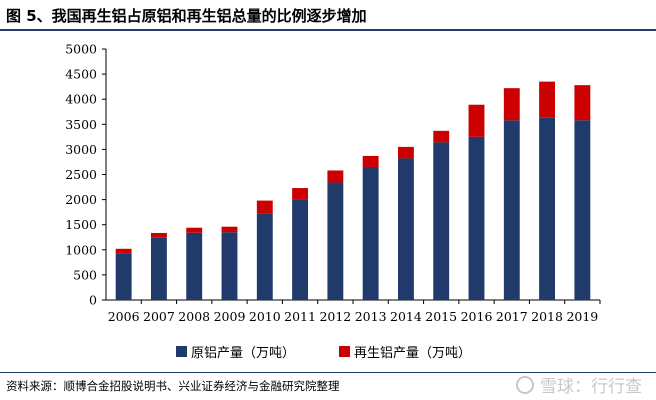  I want to click on x-tick-label: 2013, so click(371, 316).